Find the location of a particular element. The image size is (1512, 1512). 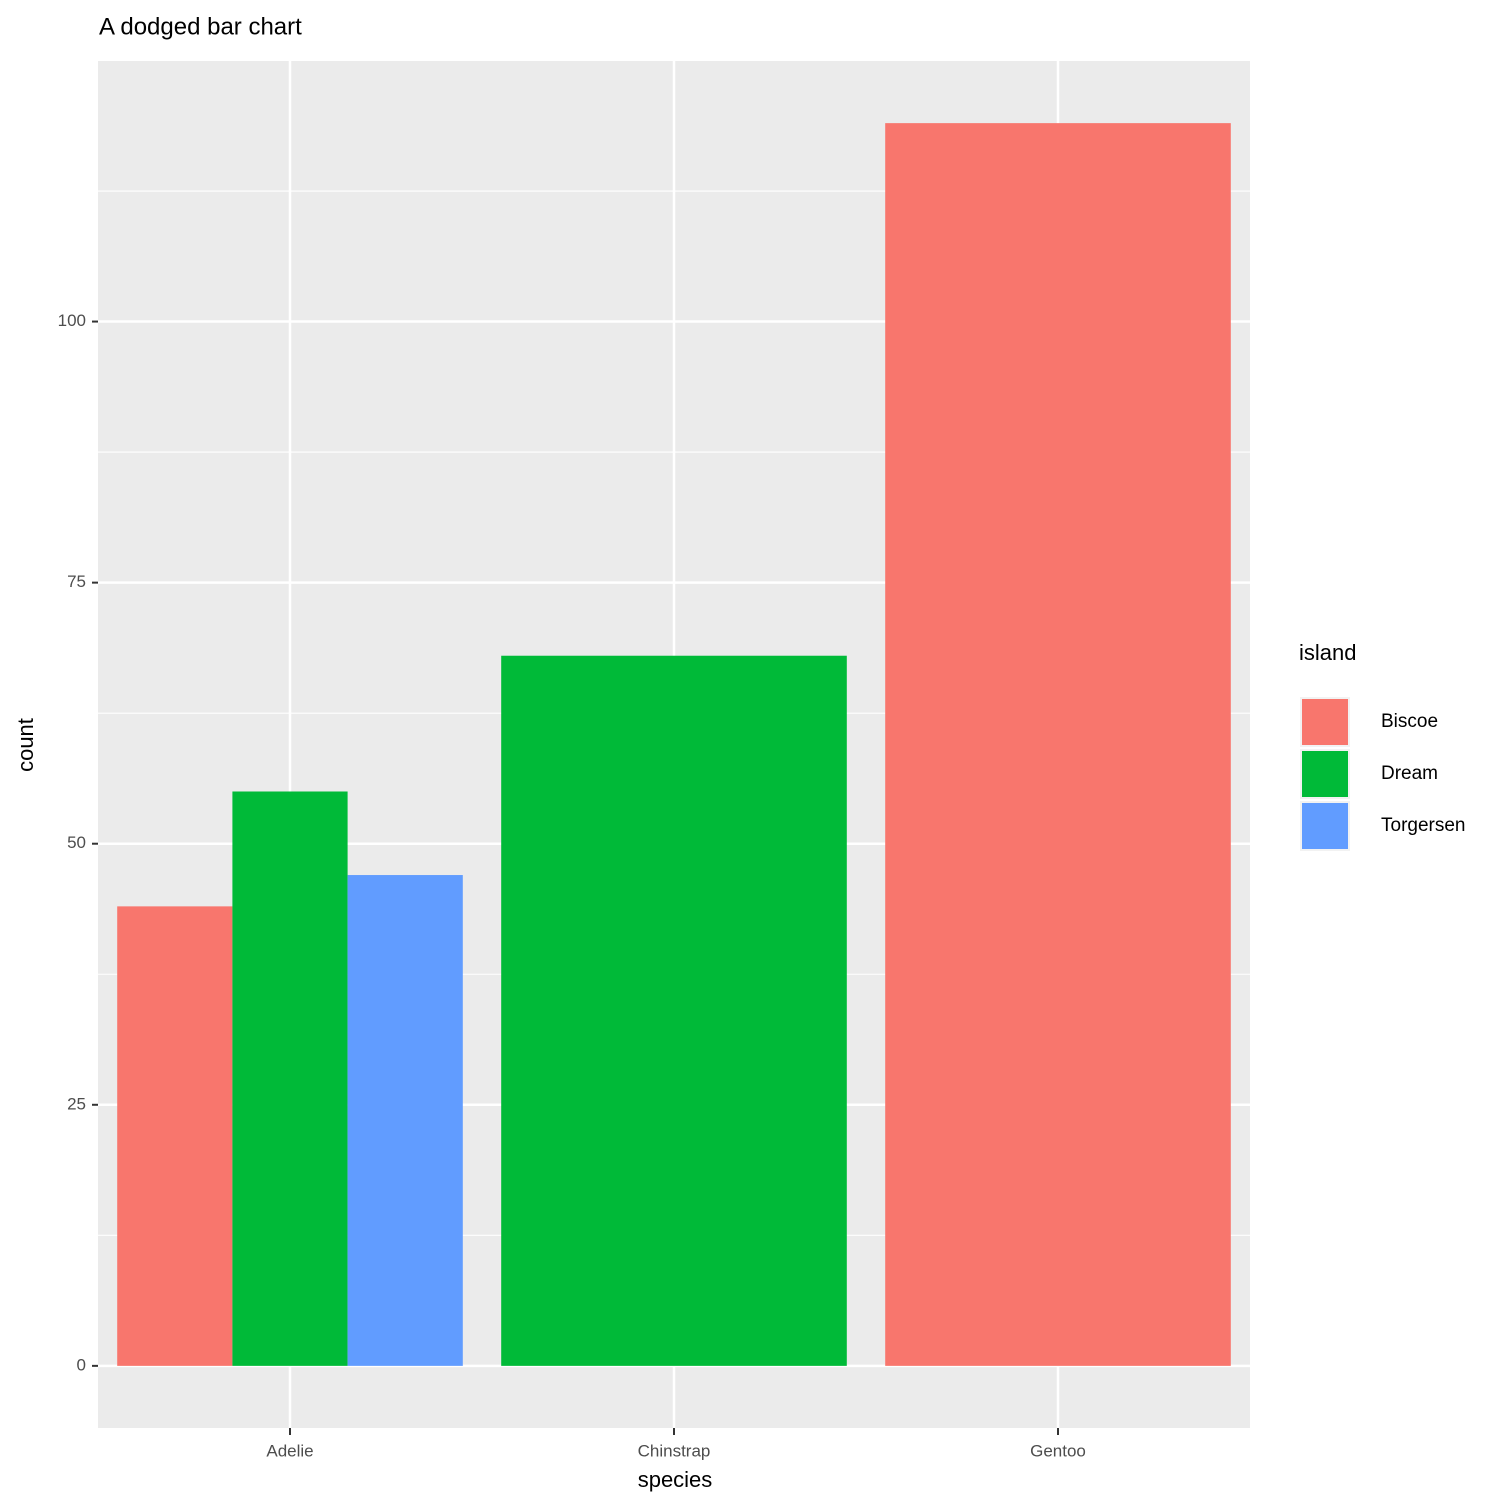

y-tick-label: 50 is located at coordinates (76, 842).